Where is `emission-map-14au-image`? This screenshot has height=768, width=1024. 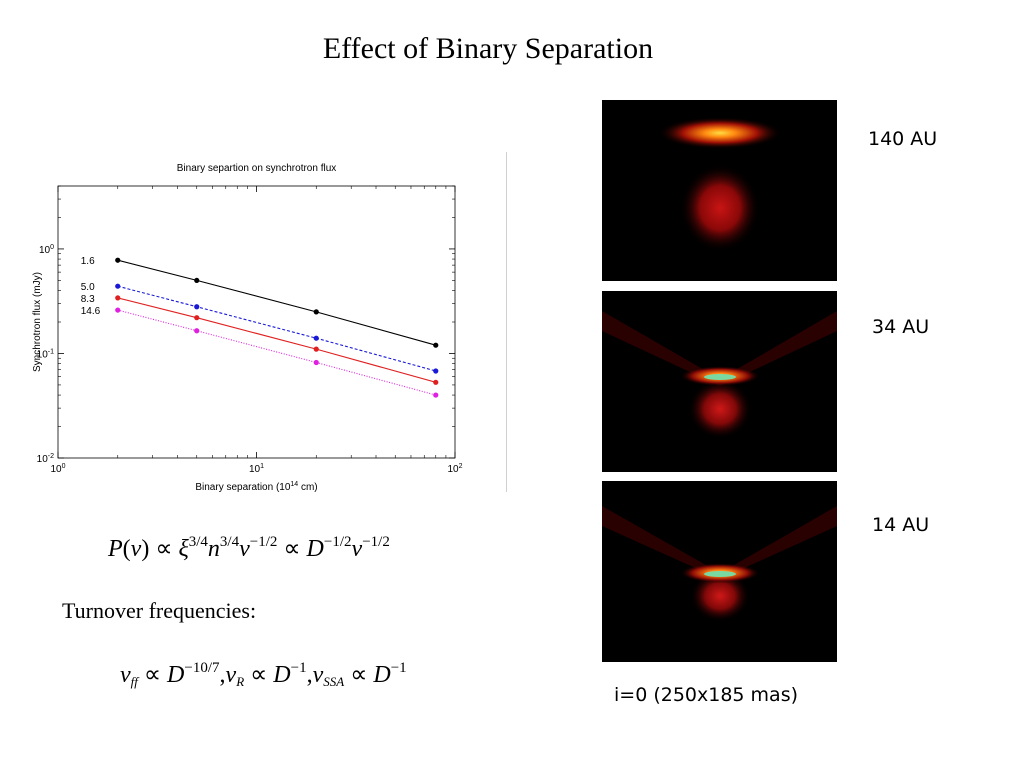 emission-map-14au-image is located at coordinates (719, 571).